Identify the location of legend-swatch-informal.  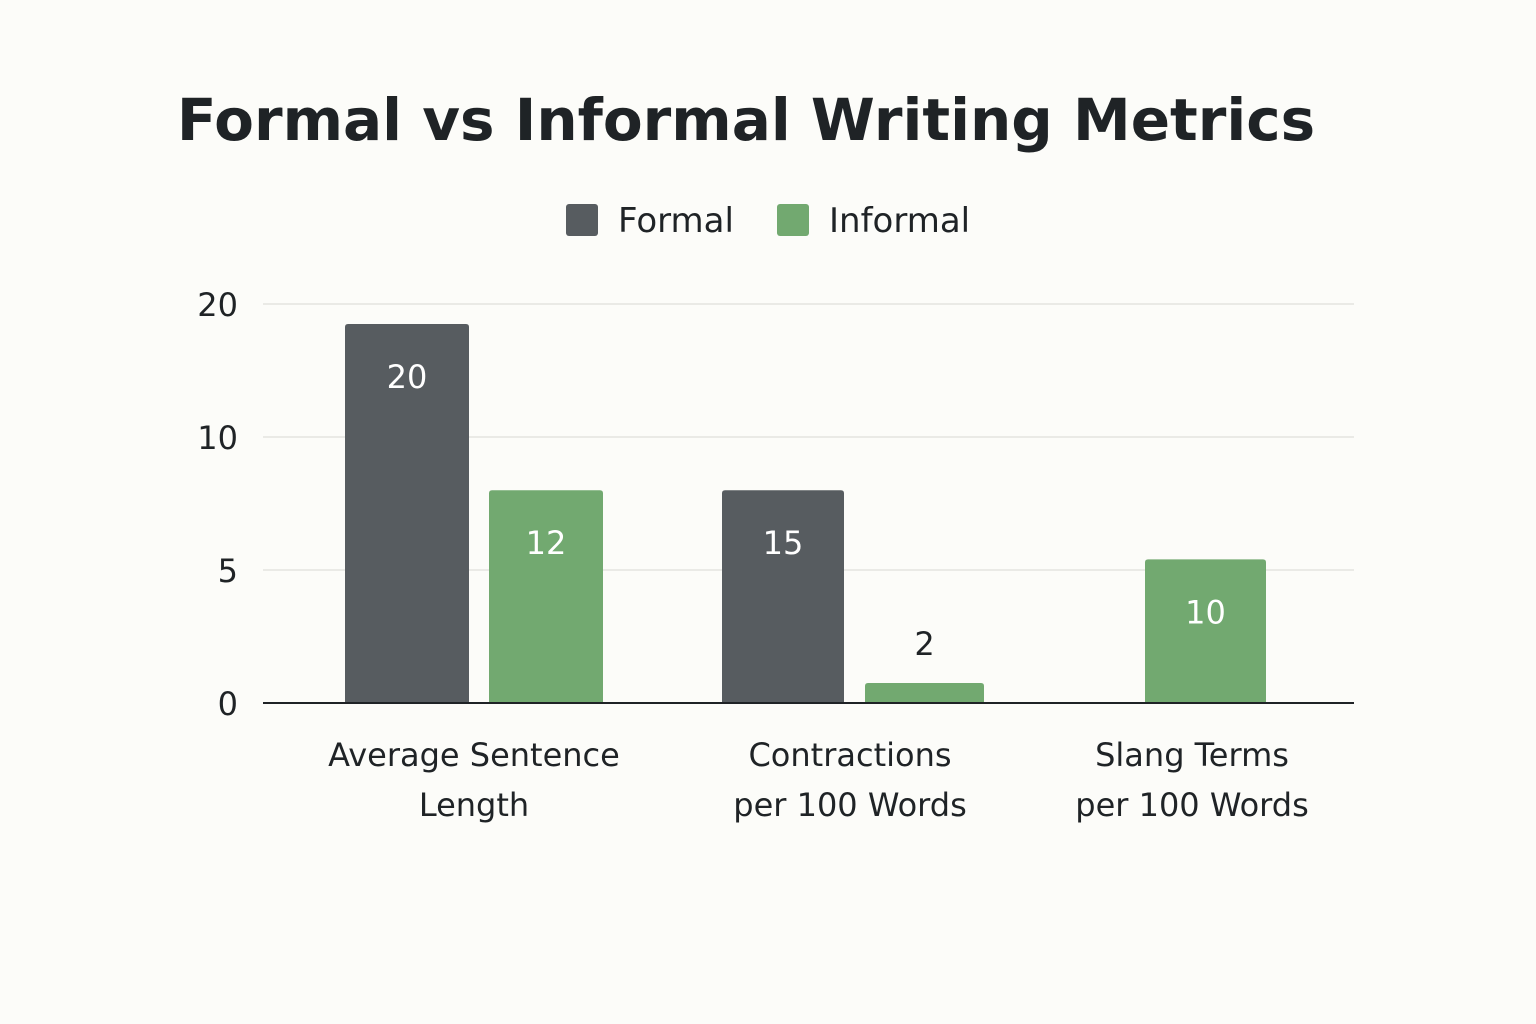
(793, 220).